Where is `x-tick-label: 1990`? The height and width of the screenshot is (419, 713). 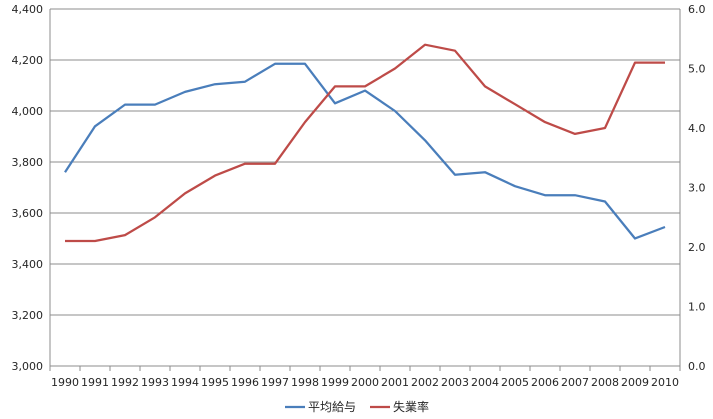 x-tick-label: 1990 is located at coordinates (65, 382).